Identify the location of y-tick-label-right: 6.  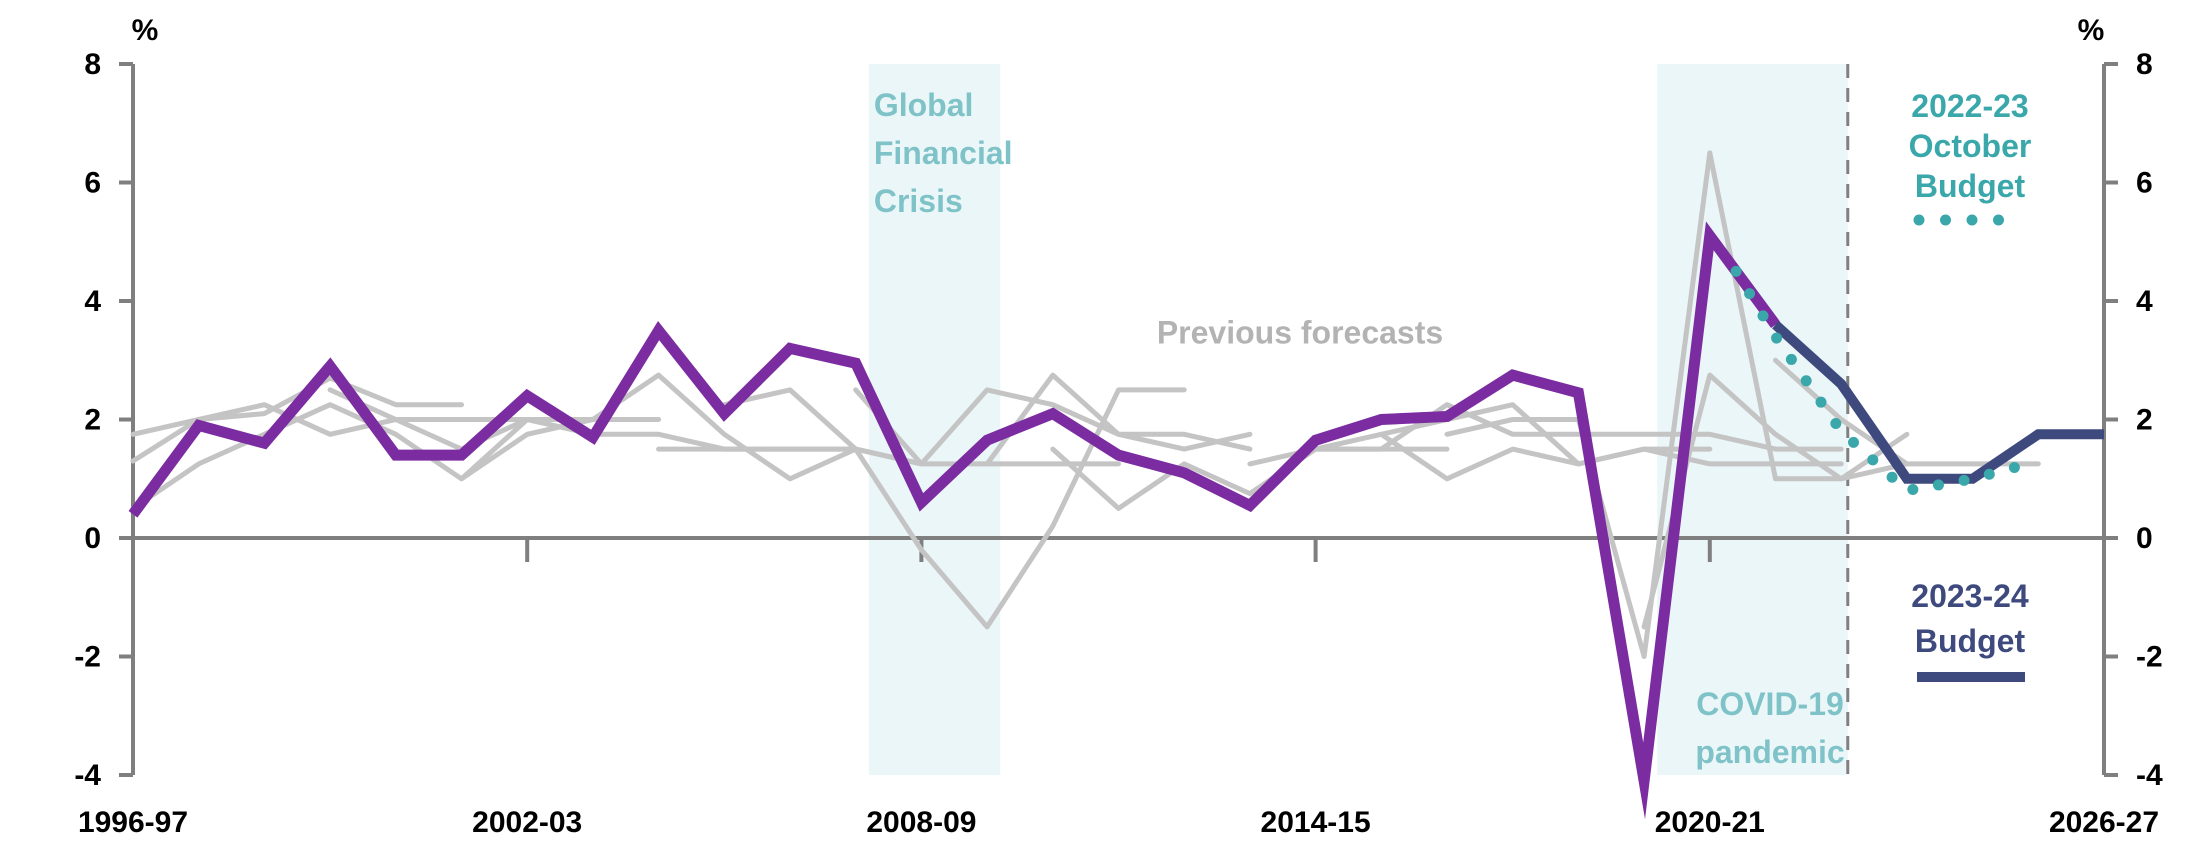
(2144, 183).